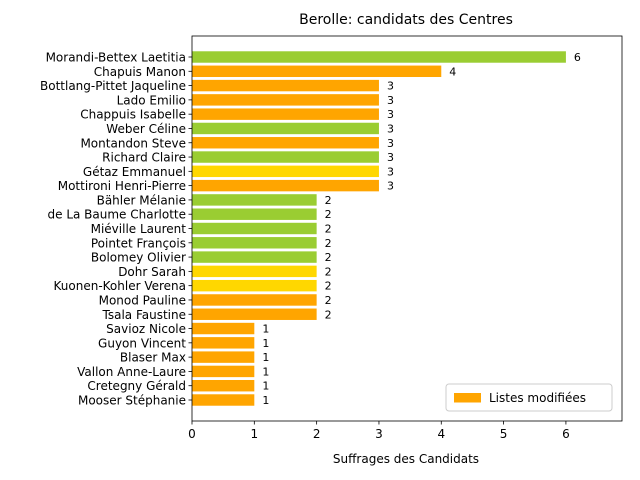  Describe the element at coordinates (146, 129) in the screenshot. I see `y-tick-label: Weber Céline` at that location.